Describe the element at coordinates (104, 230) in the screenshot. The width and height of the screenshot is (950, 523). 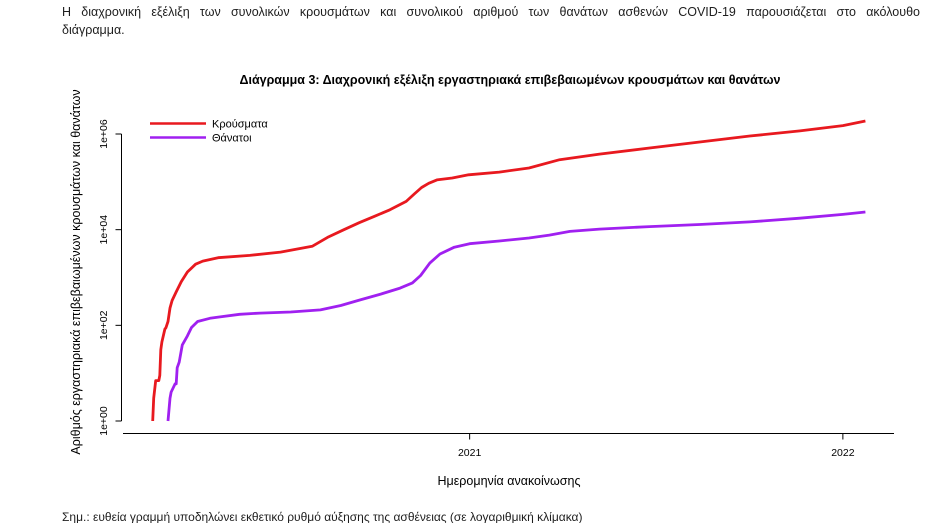
I see `y-tick-label: 1e+04` at that location.